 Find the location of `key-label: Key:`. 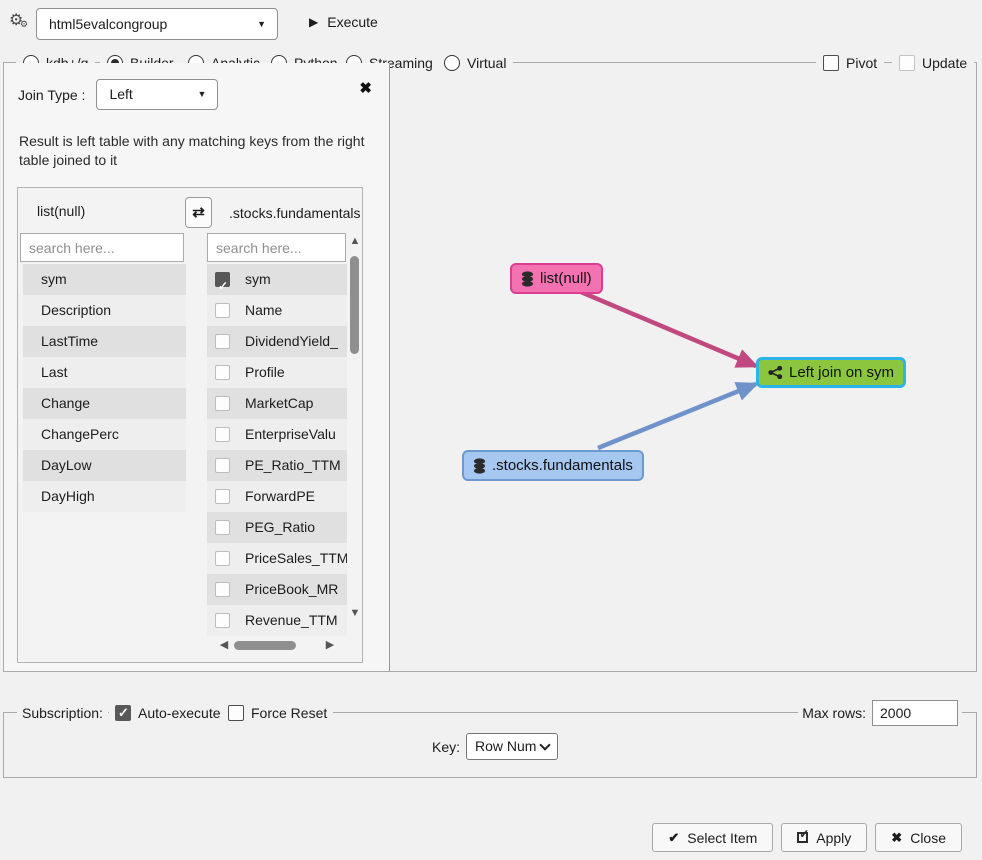

key-label: Key: is located at coordinates (446, 746).